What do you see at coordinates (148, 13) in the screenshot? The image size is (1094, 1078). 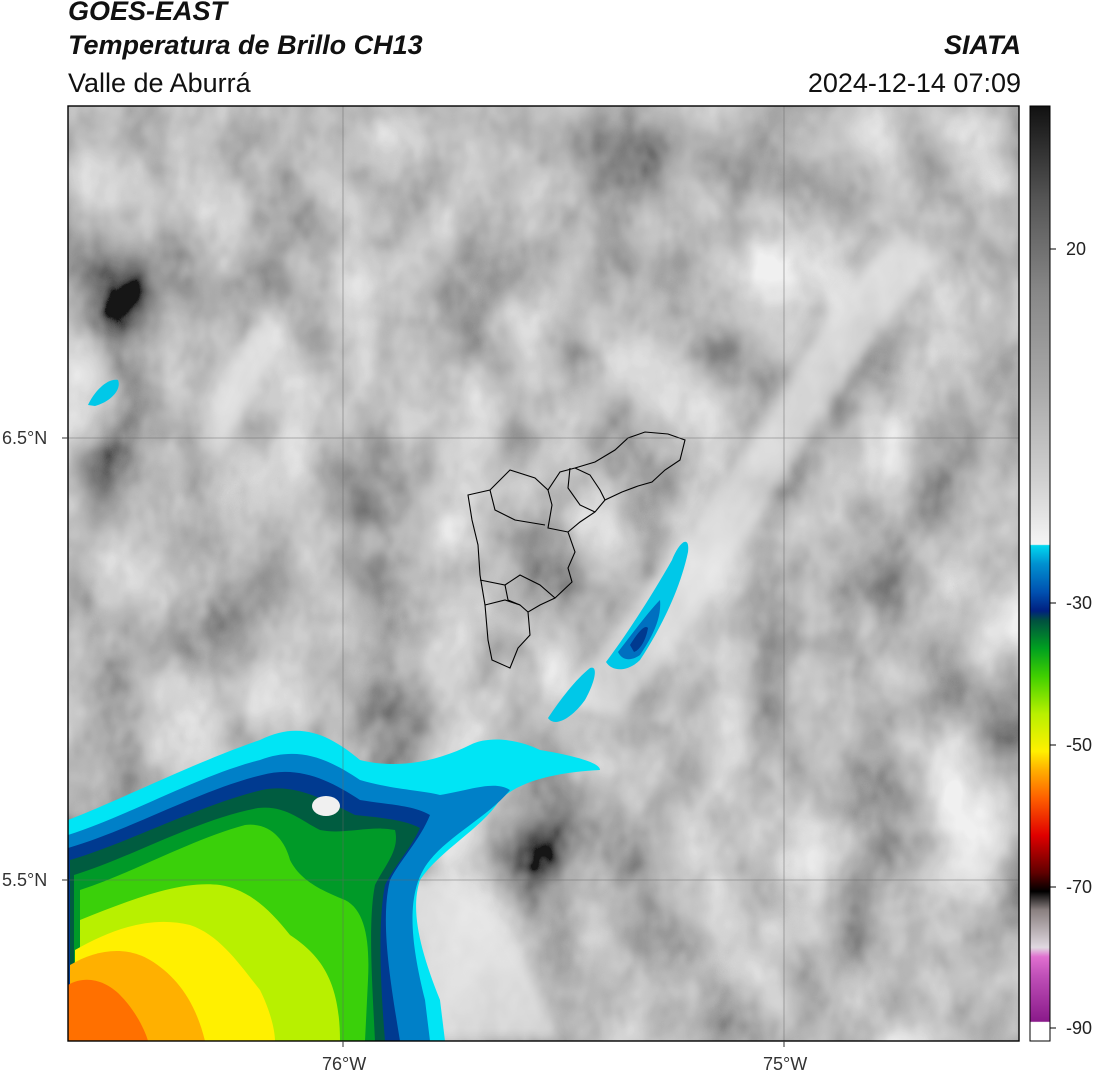 I see `satellite-title: GOES-EAST` at bounding box center [148, 13].